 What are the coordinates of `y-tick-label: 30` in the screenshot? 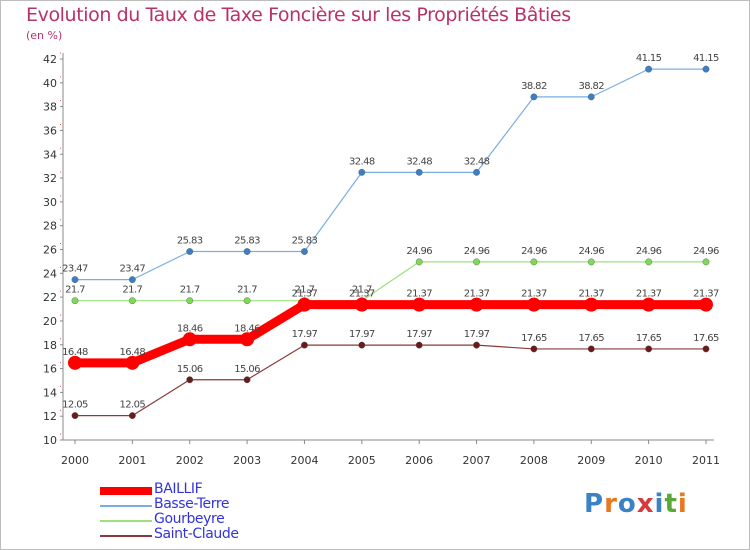 It's located at (50, 202).